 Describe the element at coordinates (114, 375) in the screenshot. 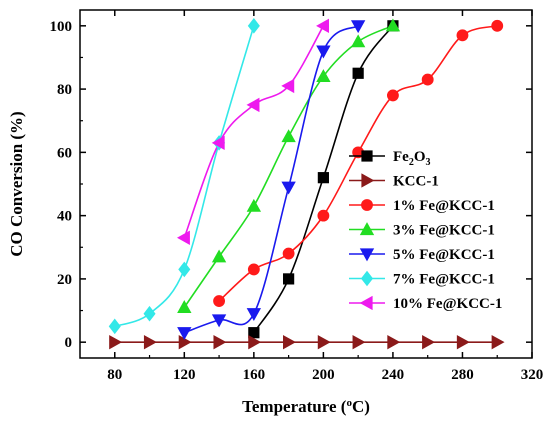

I see `x-tick-label: 80` at that location.